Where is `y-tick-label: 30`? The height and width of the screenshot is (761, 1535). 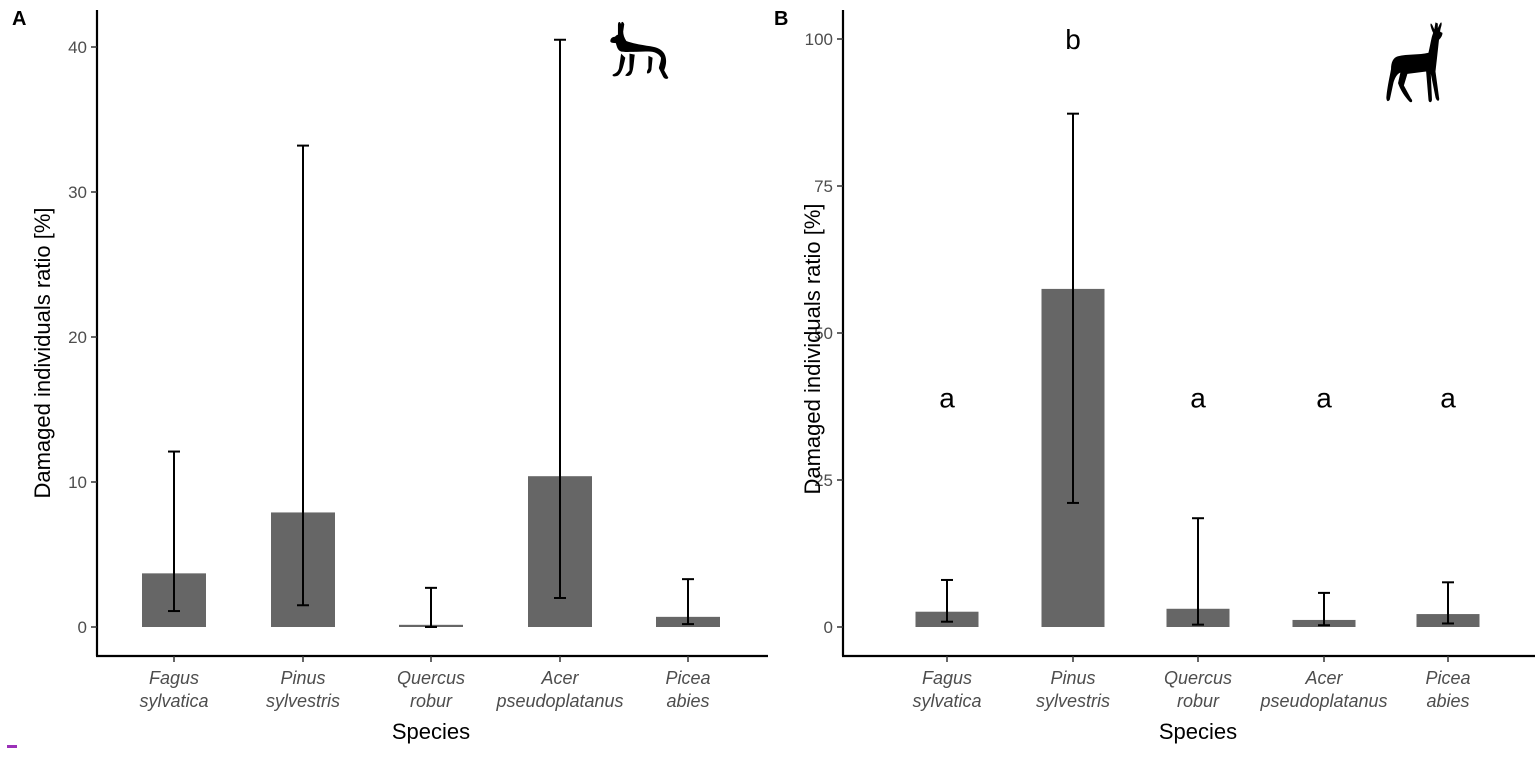 y-tick-label: 30 is located at coordinates (77, 192).